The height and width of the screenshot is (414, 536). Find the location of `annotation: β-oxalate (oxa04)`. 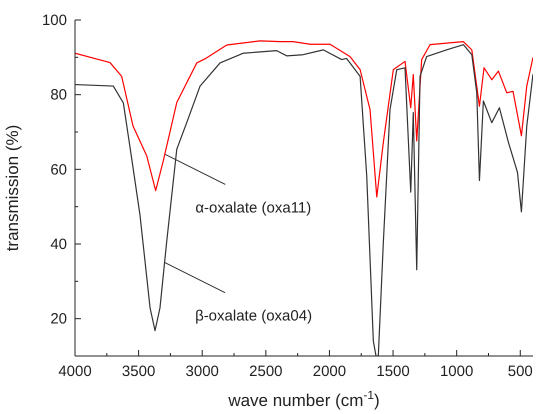

annotation: β-oxalate (oxa04) is located at coordinates (253, 316).